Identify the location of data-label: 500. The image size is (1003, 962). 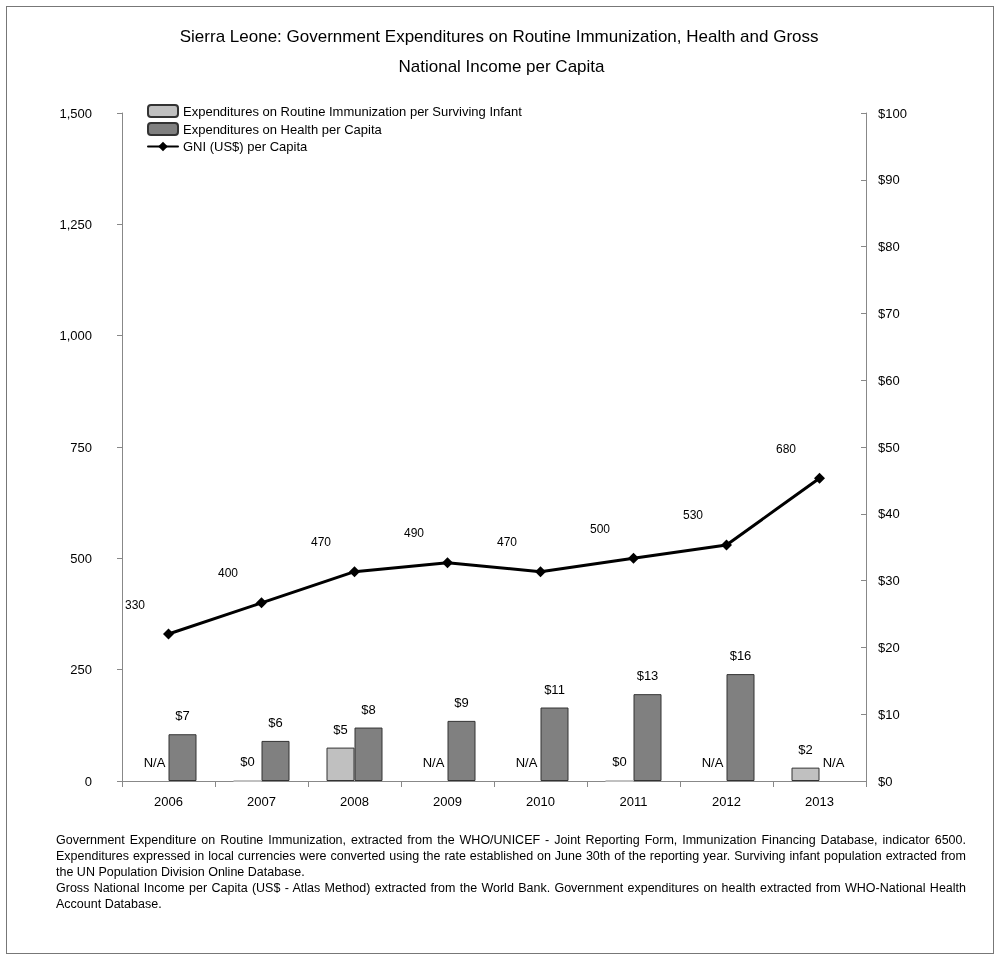
(600, 528).